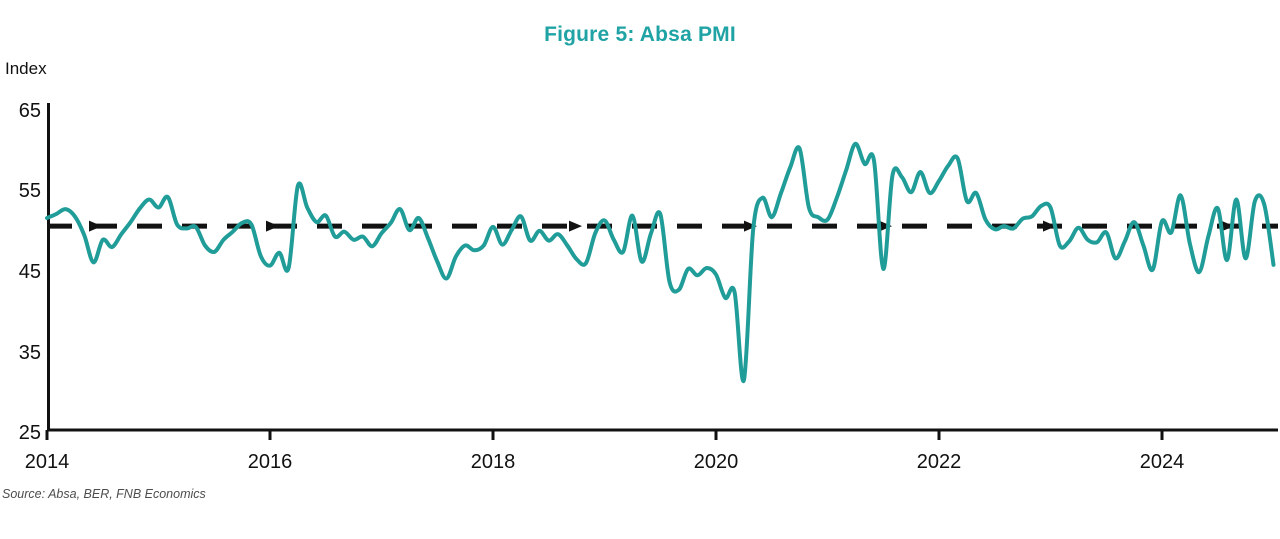  I want to click on source-note: Source: Absa, BER, FNB Economics, so click(104, 494).